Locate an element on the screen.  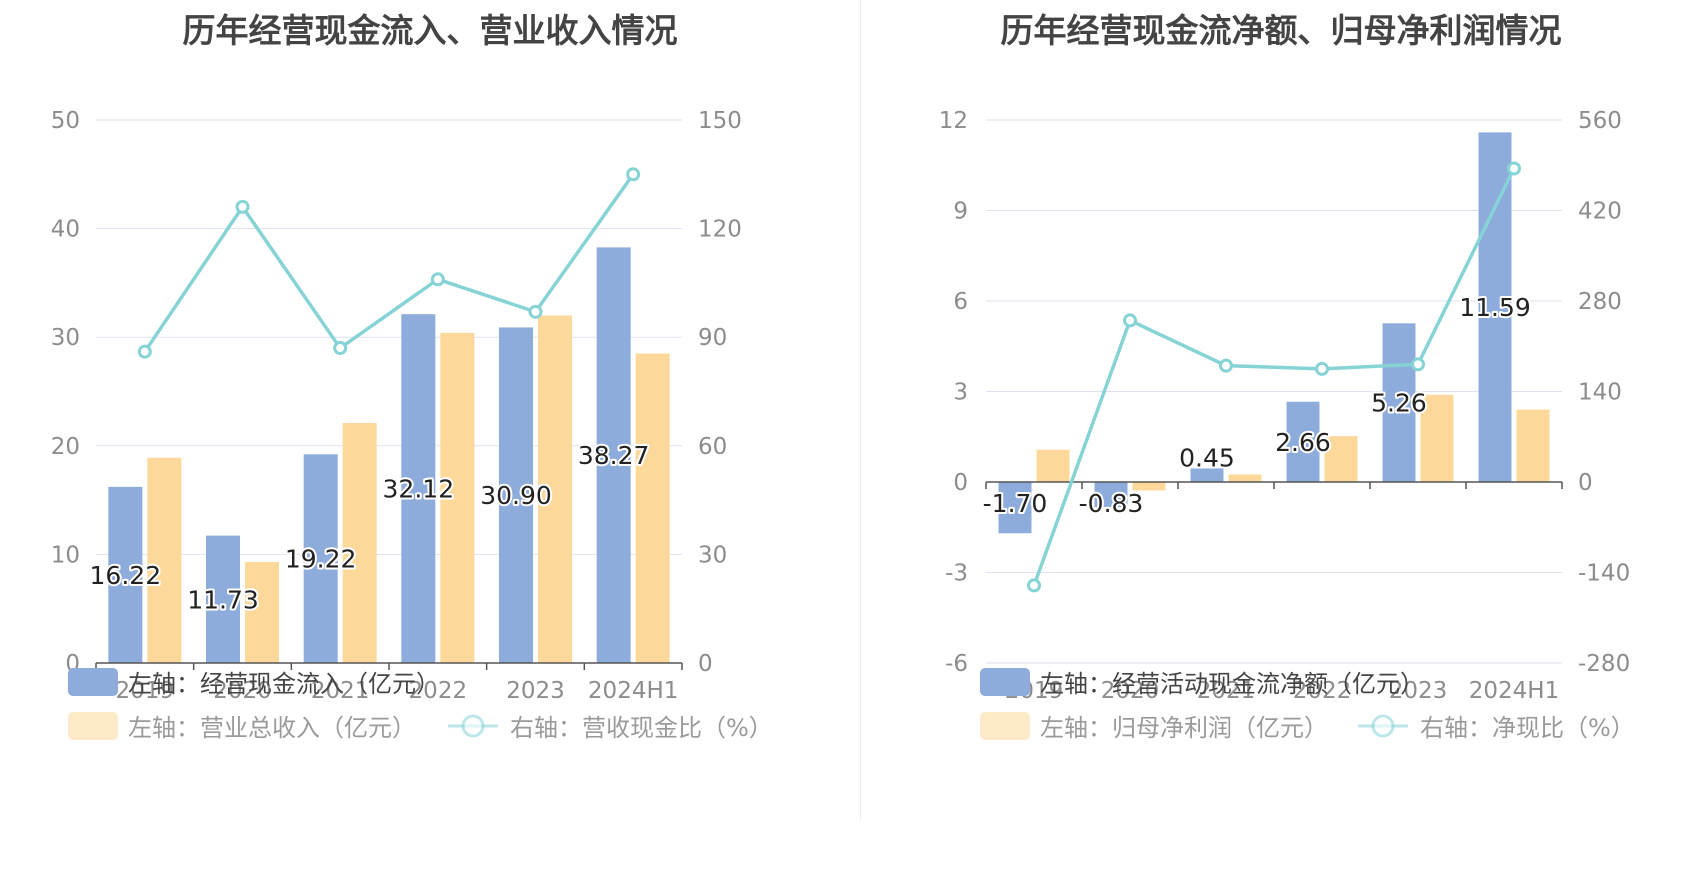
left-legend-bar1: 左轴：经营现金流入（亿元） is located at coordinates (254, 681).